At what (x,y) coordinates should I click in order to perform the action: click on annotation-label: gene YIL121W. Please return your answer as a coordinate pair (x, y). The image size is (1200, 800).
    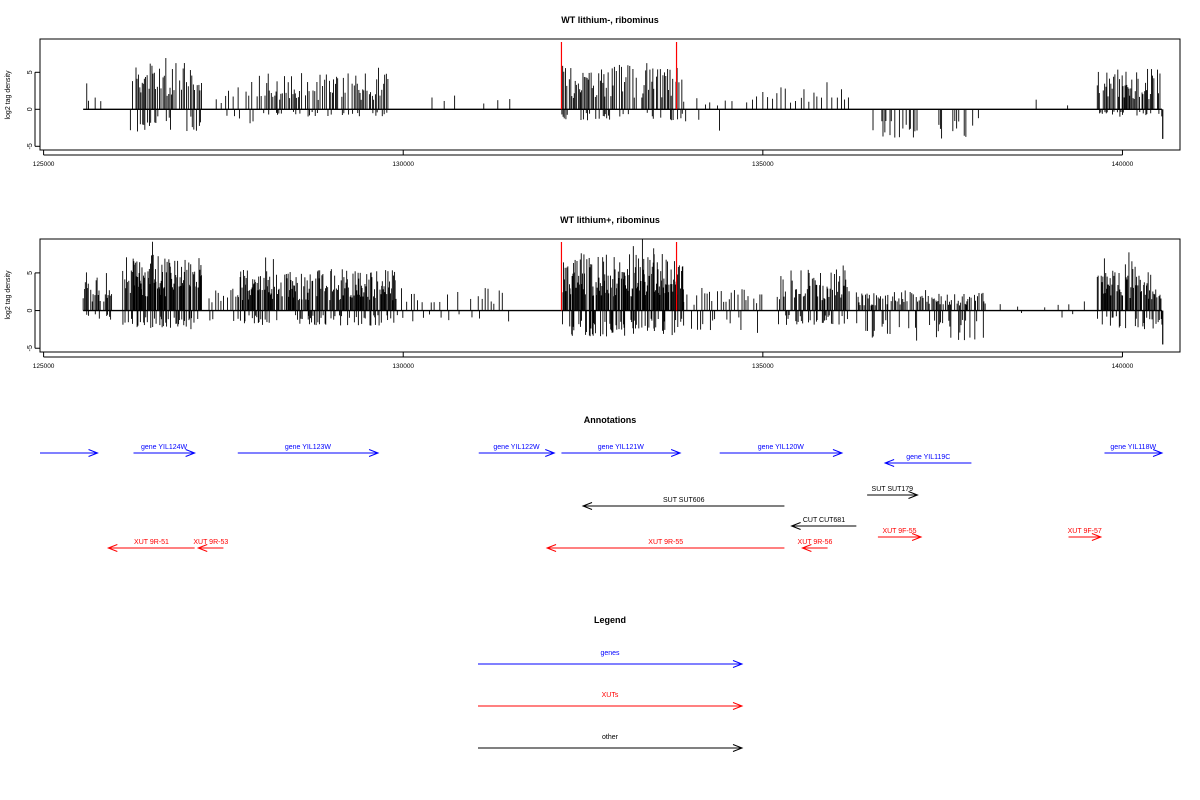
    Looking at the image, I should click on (621, 447).